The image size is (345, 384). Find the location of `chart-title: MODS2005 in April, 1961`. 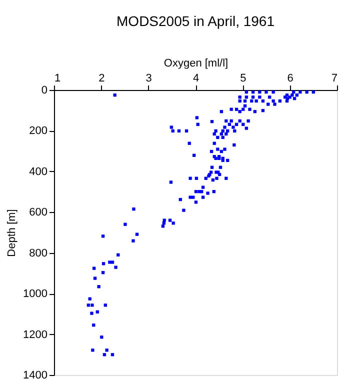

chart-title: MODS2005 in April, 1961 is located at coordinates (195, 21).